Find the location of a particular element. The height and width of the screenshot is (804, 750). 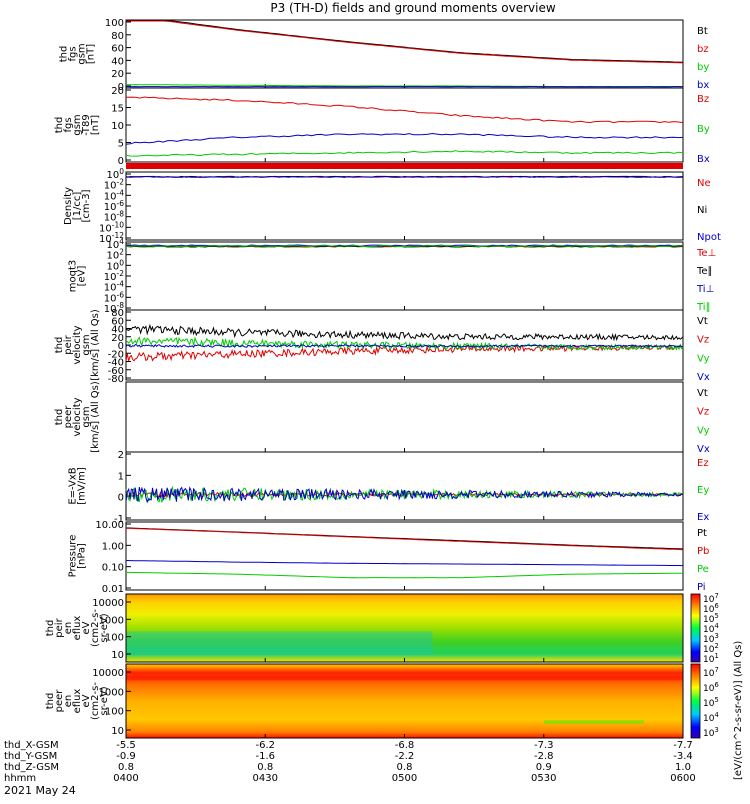

legend-fgs_dip: Bz is located at coordinates (703, 99).